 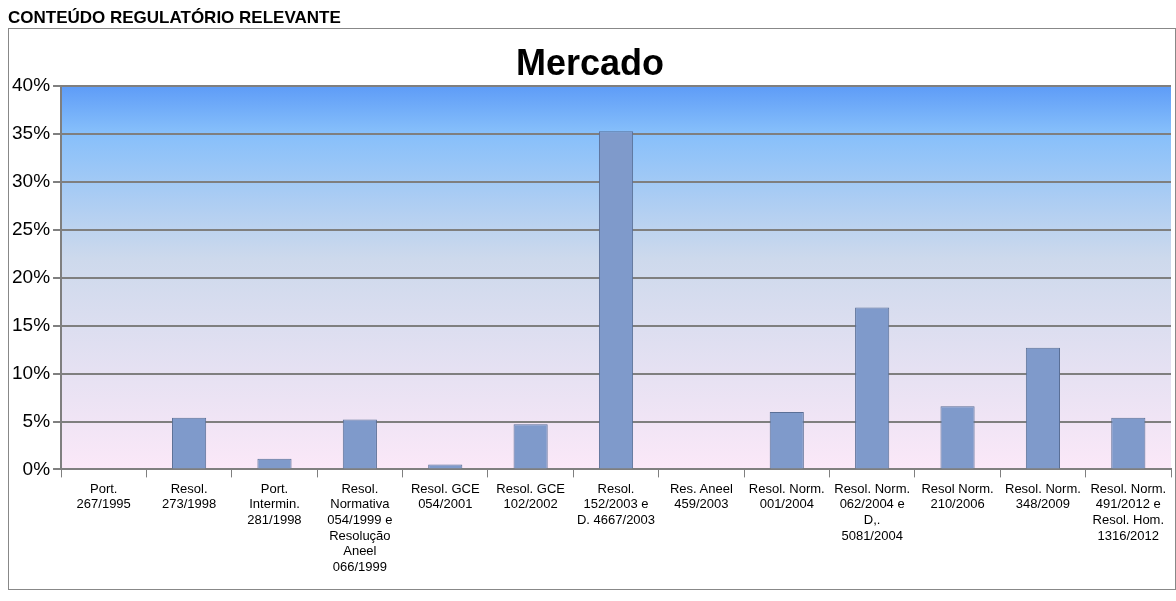 I want to click on x-tick-label: Resol Norm. 210/2006, so click(x=957, y=496).